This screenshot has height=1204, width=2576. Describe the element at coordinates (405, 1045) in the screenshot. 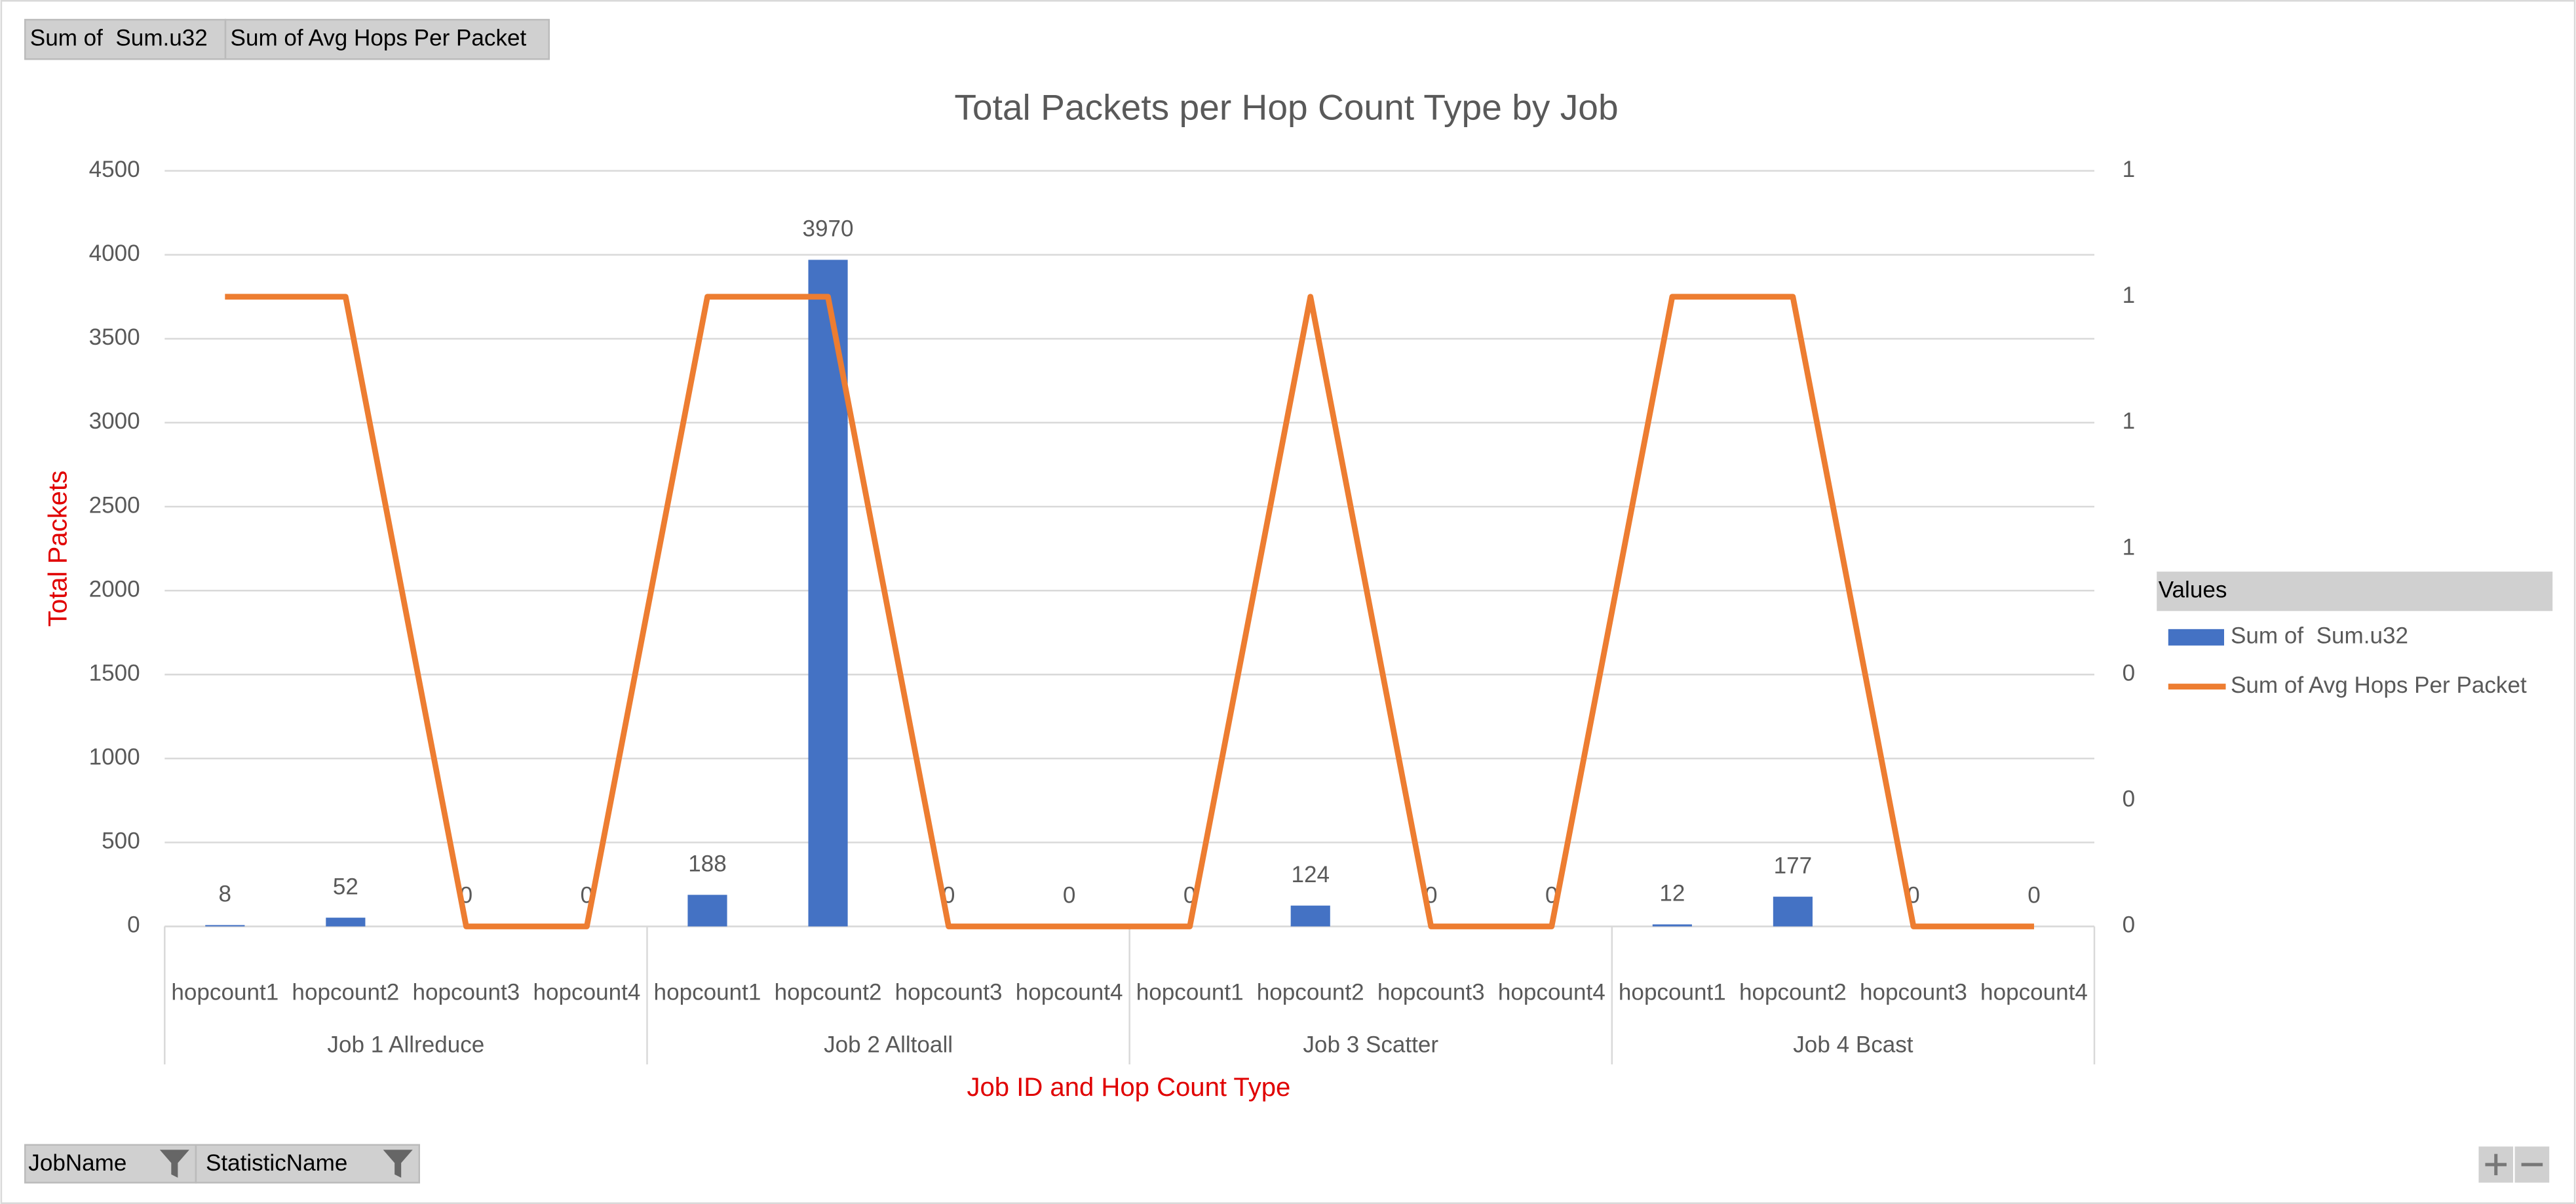

I see `group-label: Job 1 Allreduce` at that location.